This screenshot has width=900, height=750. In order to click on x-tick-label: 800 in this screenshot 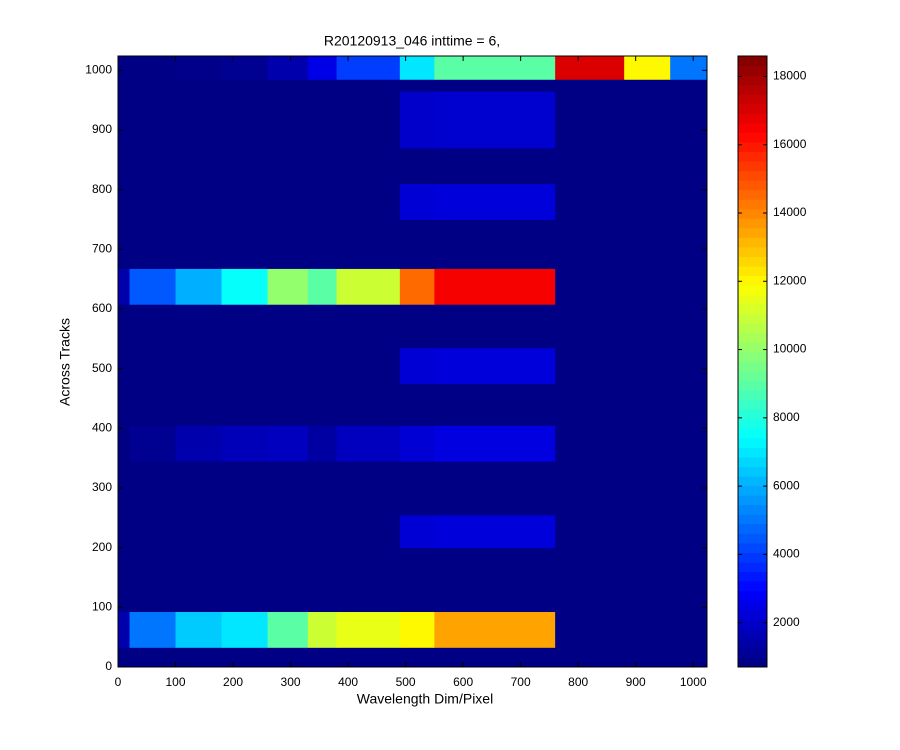, I will do `click(578, 682)`.